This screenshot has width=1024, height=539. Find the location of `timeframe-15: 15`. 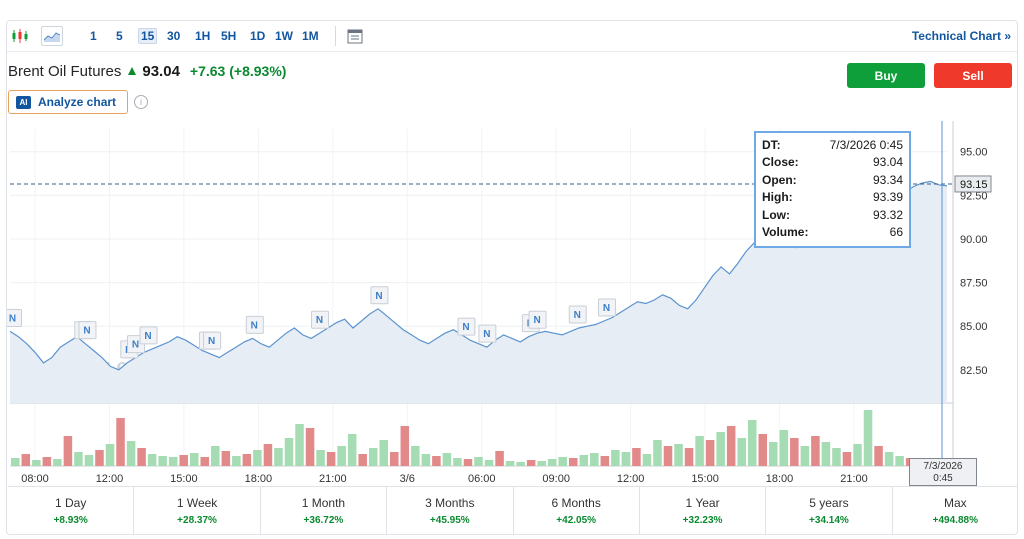

timeframe-15: 15 is located at coordinates (148, 36).